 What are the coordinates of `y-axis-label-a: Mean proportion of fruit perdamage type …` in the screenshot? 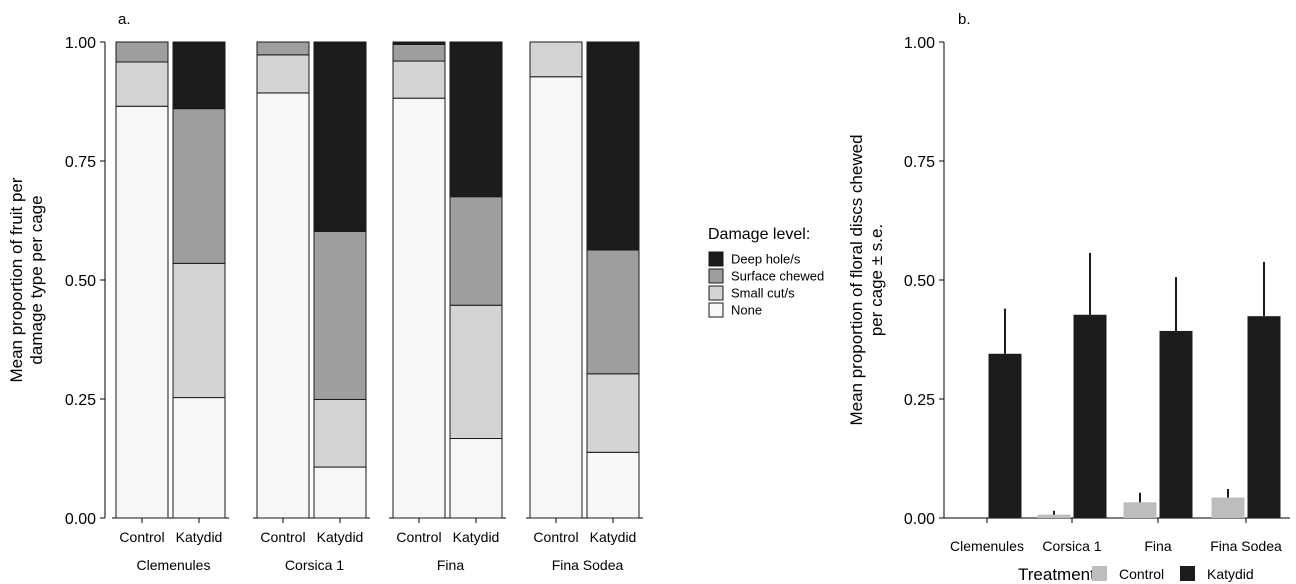 It's located at (26, 279).